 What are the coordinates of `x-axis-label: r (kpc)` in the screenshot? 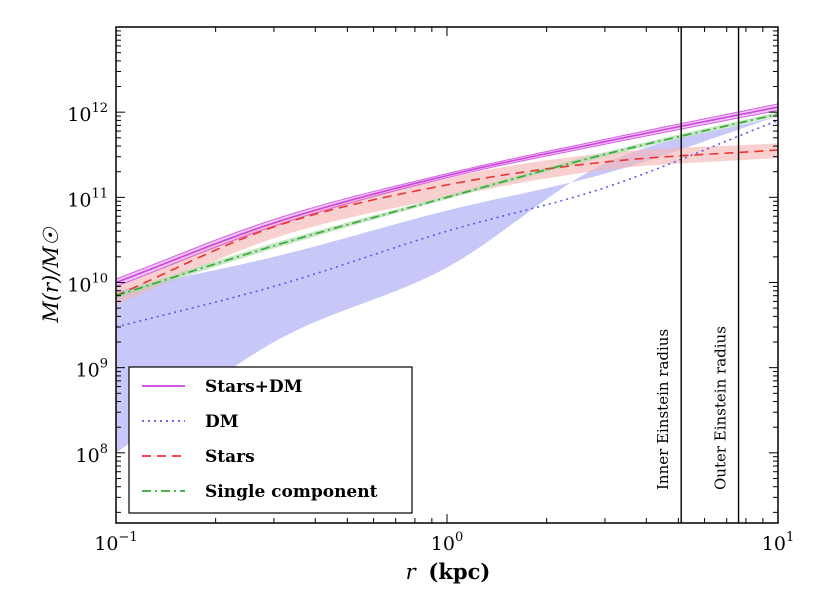 It's located at (448, 571).